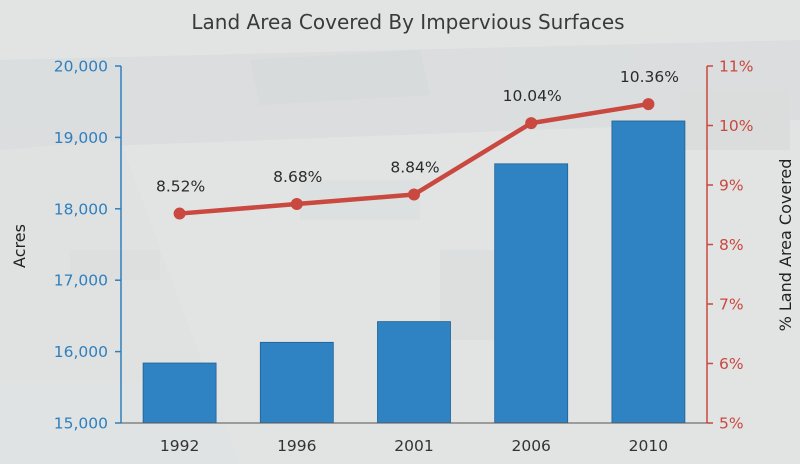 The image size is (800, 464). What do you see at coordinates (407, 22) in the screenshot?
I see `chart-title: Land Area Covered By Impervious Surfaces` at bounding box center [407, 22].